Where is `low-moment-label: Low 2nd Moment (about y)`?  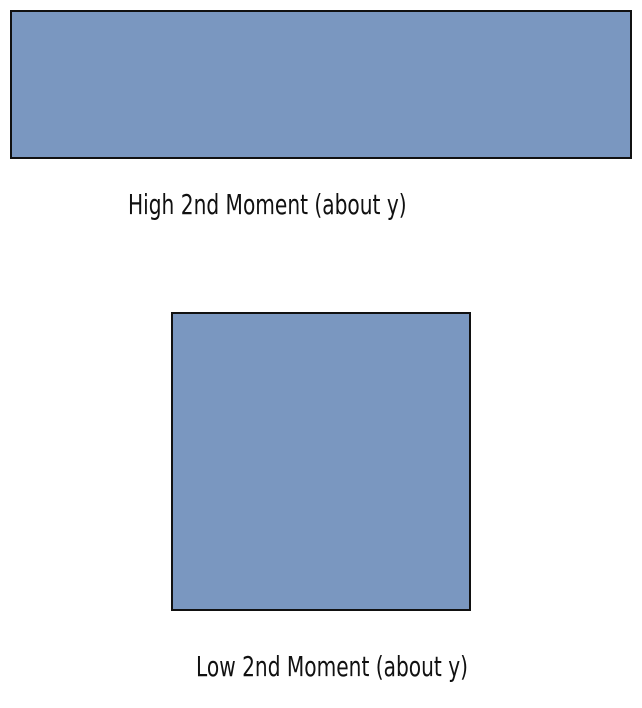 low-moment-label: Low 2nd Moment (about y) is located at coordinates (332, 666).